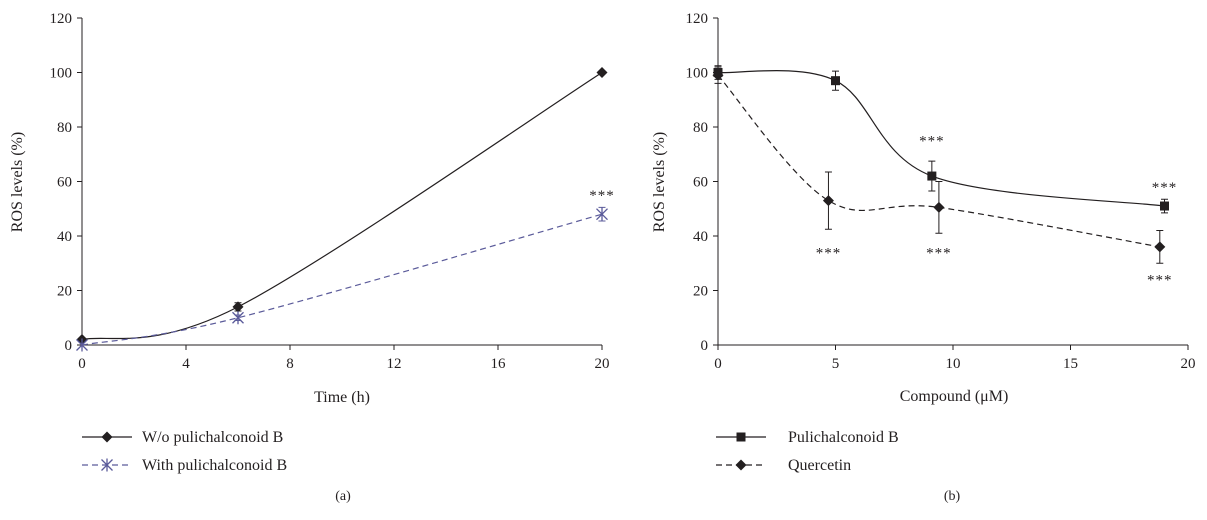  I want to click on legend-label: Quercetin, so click(819, 465).